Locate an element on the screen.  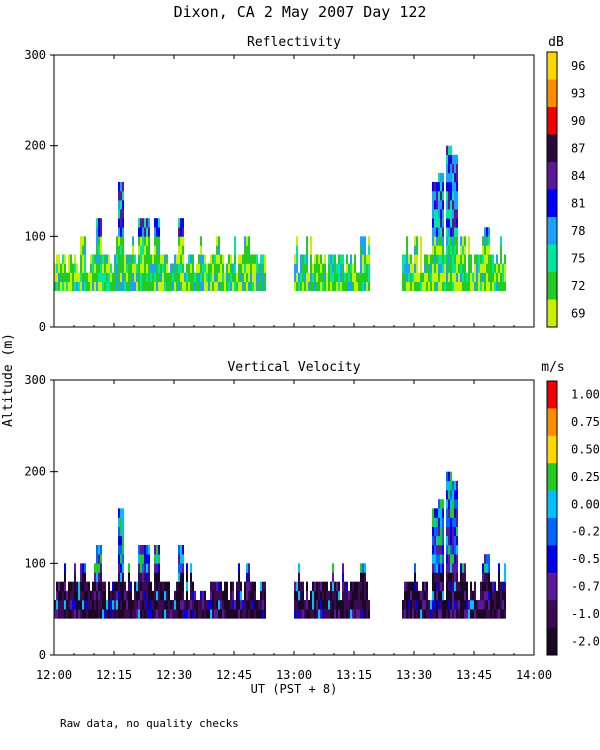
colorbar-swatch is located at coordinates (552, 395).